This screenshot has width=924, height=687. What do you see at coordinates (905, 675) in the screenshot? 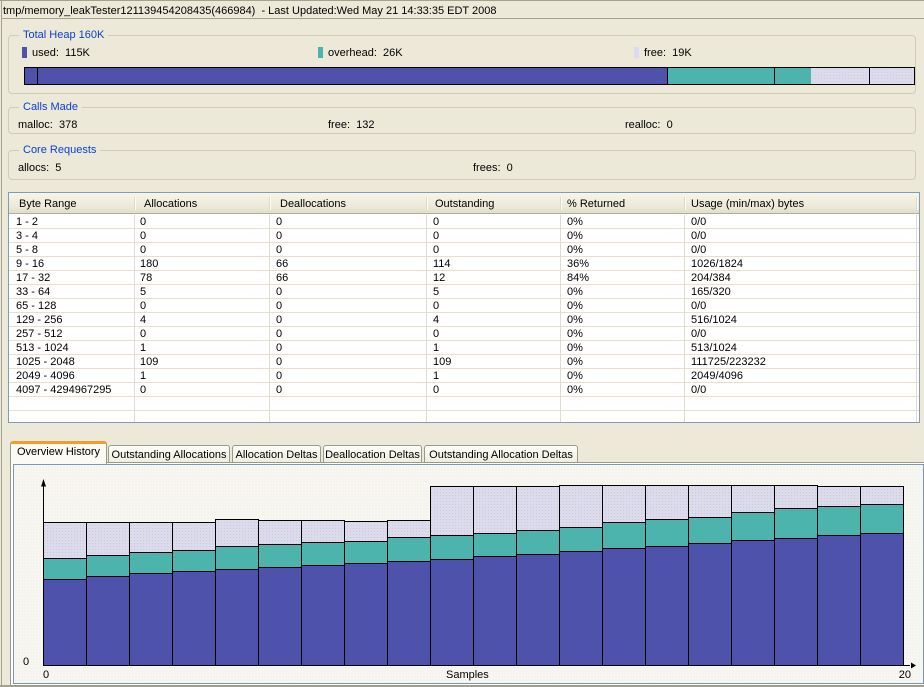
I see `svg-text: 20` at bounding box center [905, 675].